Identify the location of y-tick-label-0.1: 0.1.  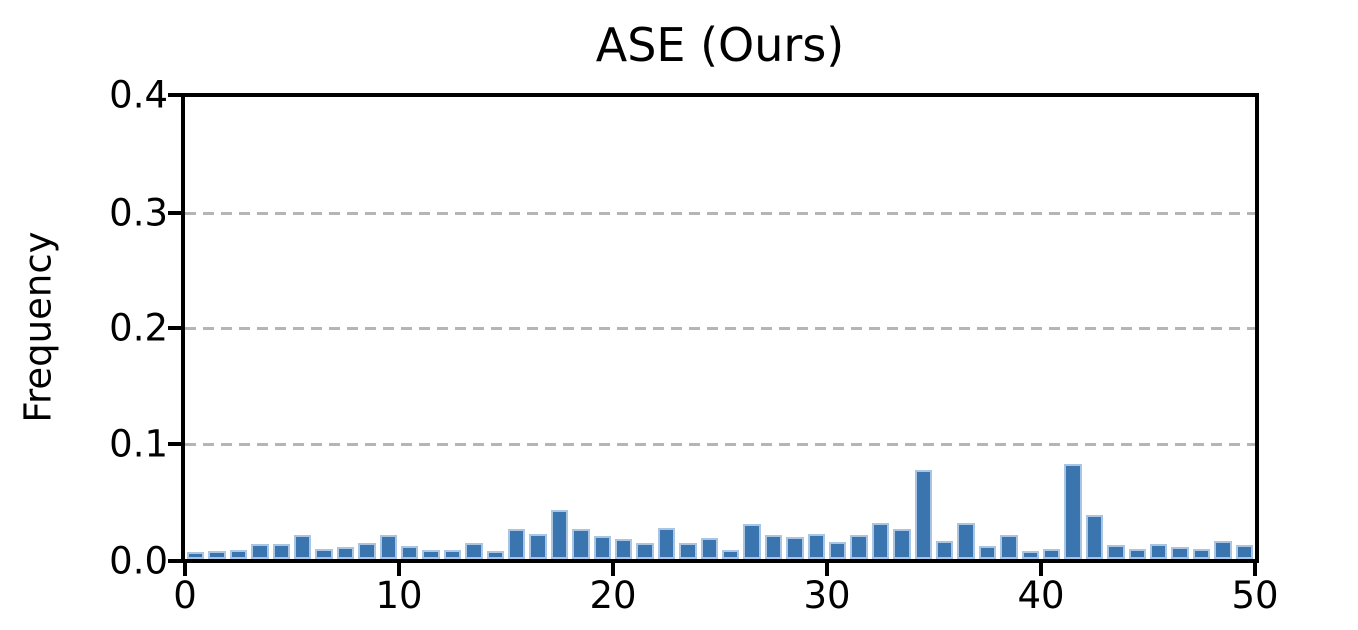
(138, 443).